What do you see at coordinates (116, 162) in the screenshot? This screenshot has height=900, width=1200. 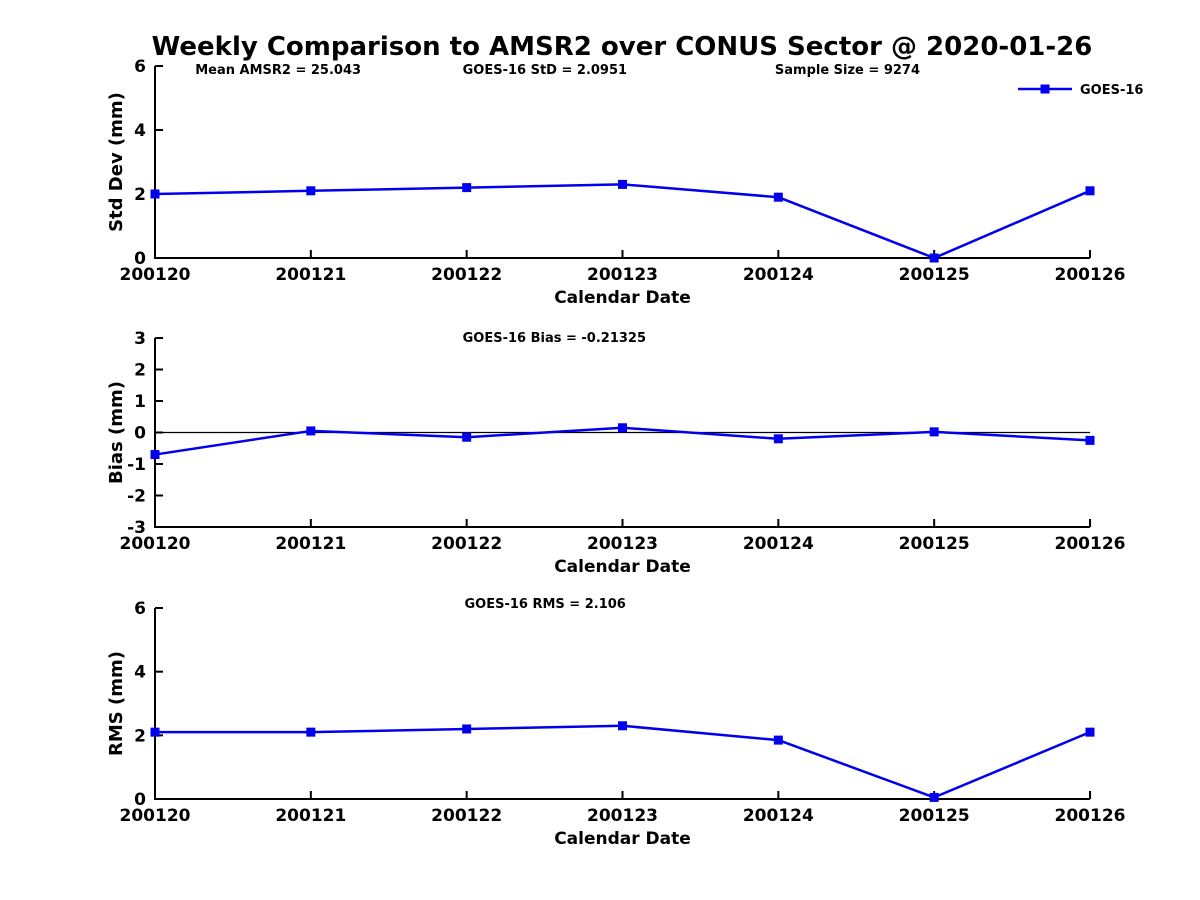 I see `y-axis-label: Std Dev (mm)` at bounding box center [116, 162].